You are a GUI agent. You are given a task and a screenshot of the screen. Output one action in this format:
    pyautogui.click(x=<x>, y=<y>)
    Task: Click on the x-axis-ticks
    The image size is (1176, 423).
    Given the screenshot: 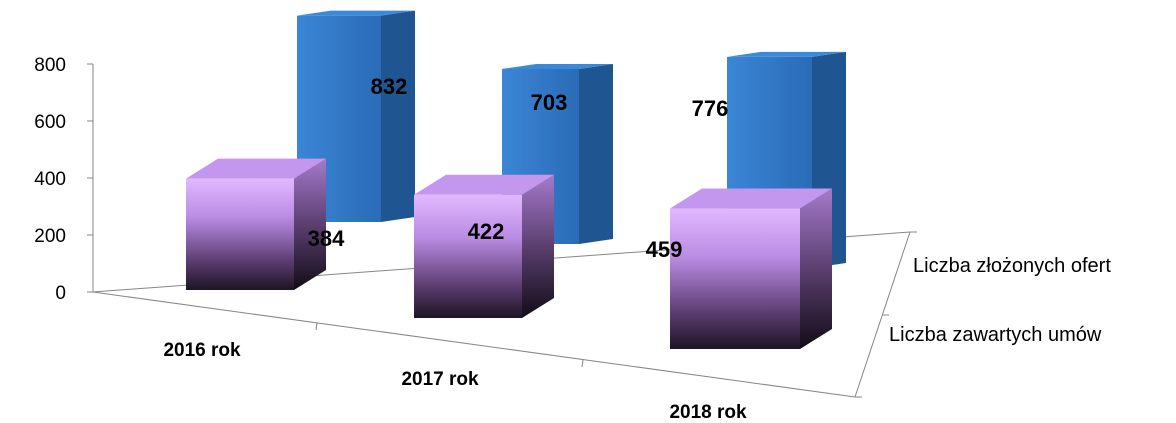 What is the action you would take?
    pyautogui.click(x=449, y=345)
    